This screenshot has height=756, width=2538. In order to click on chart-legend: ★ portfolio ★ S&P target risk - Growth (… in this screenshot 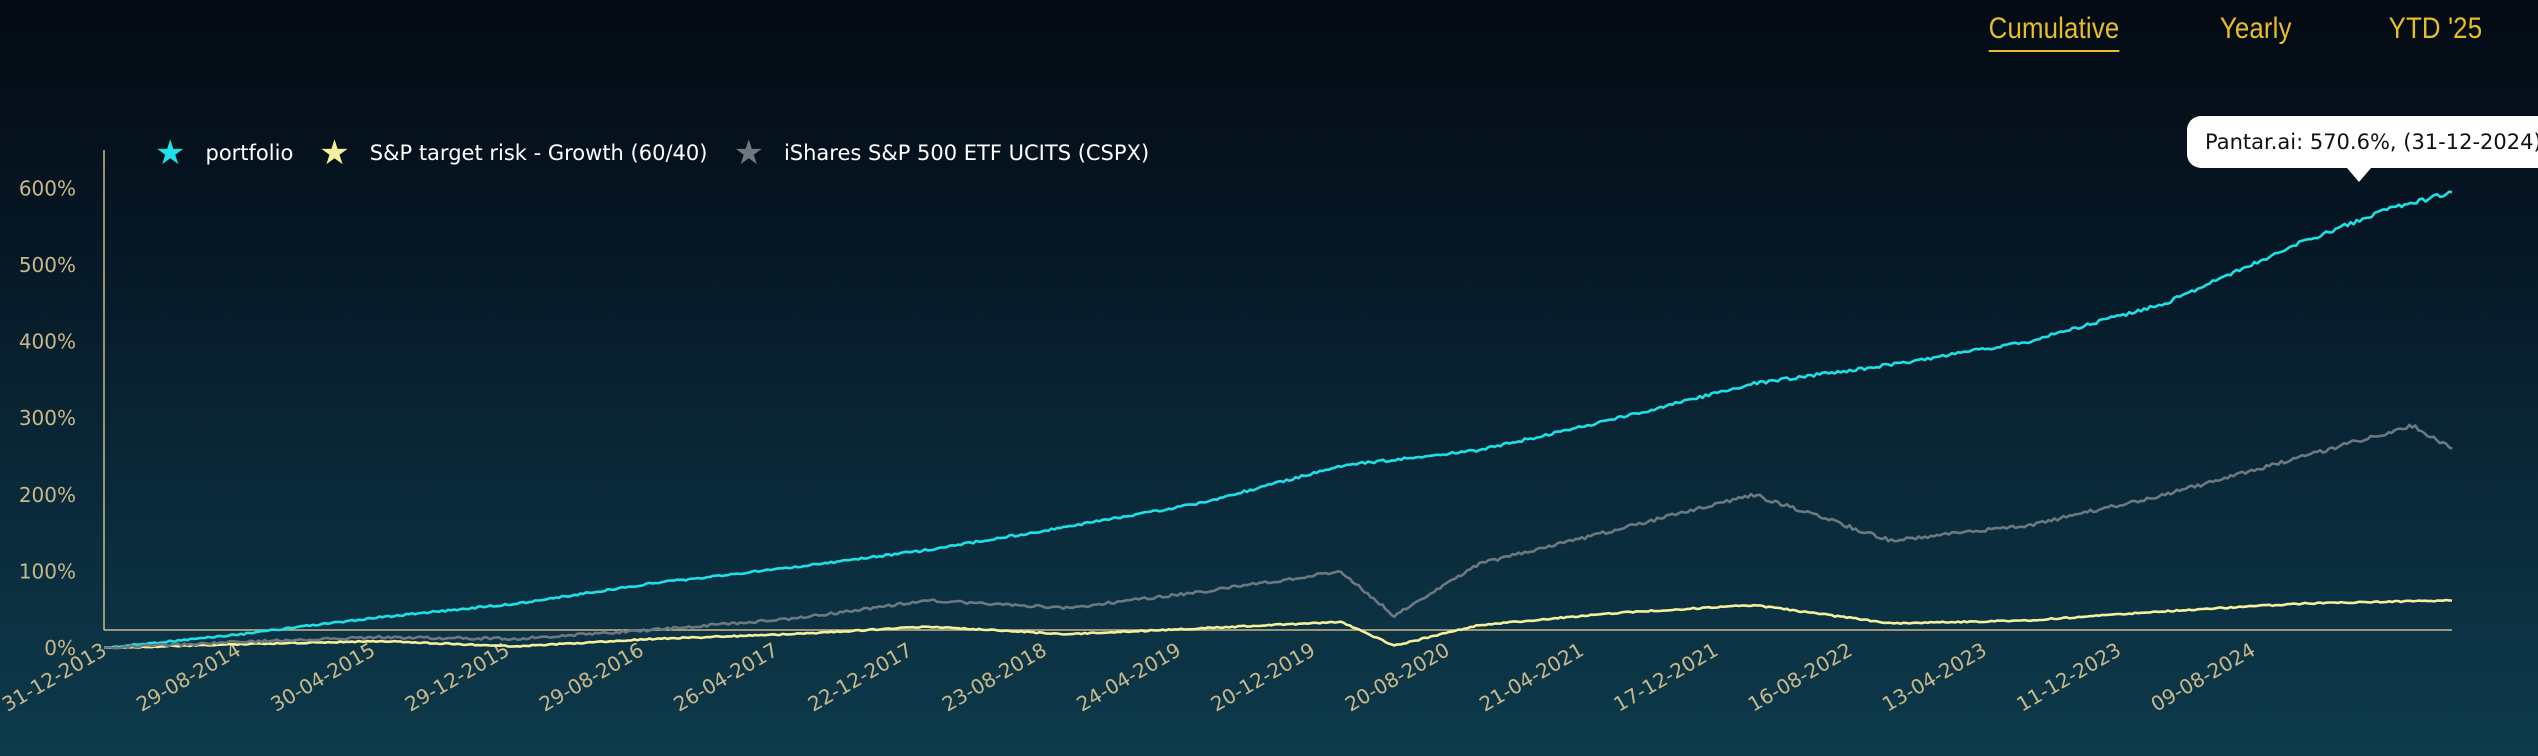, I will do `click(665, 153)`.